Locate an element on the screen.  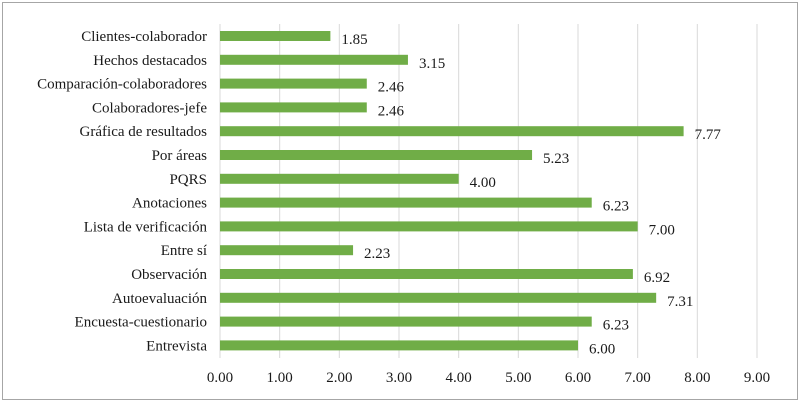
x-tick-label: 7.00 is located at coordinates (638, 378).